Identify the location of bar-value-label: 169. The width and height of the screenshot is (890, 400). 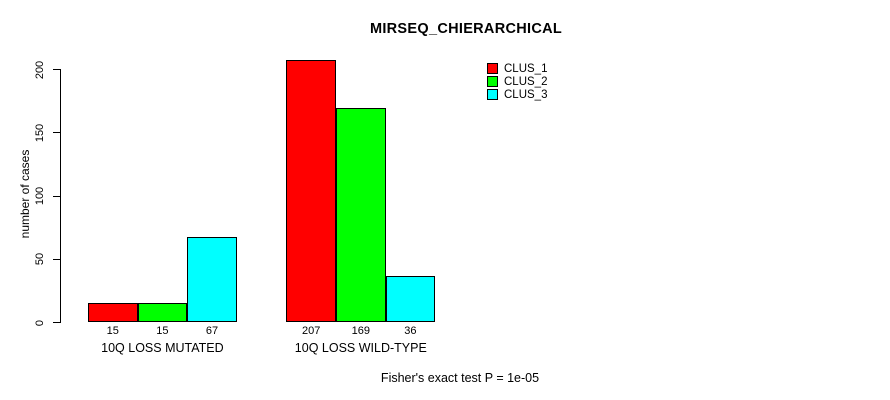
(360, 331).